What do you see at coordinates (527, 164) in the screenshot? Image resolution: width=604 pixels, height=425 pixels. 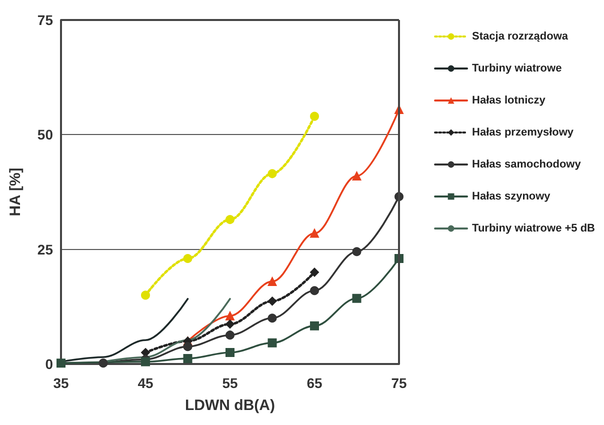 I see `legend-label: Hałas samochodowy` at bounding box center [527, 164].